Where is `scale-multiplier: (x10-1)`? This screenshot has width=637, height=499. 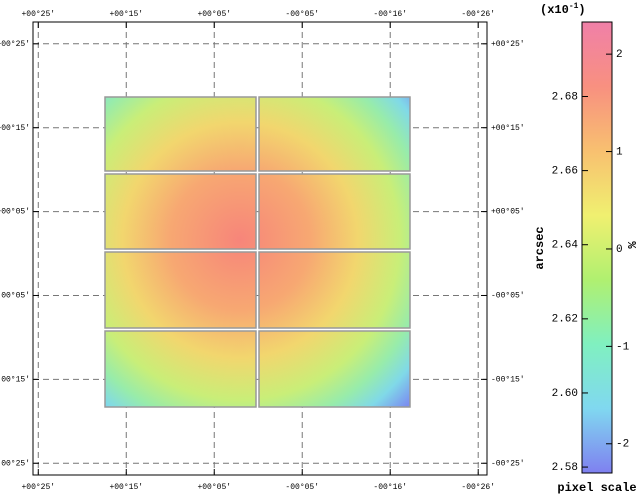
scale-multiplier: (x10-1) is located at coordinates (563, 9).